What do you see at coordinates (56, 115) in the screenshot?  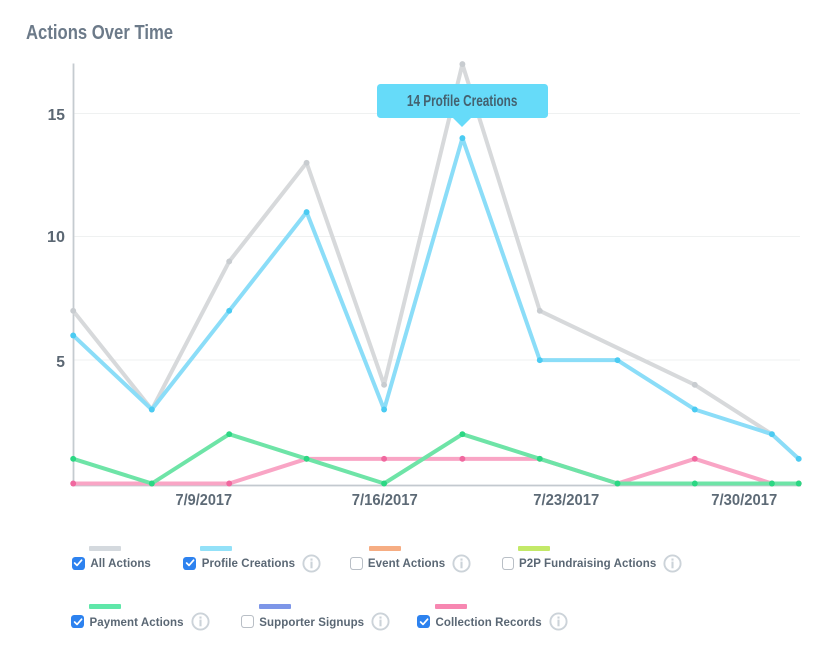 I see `svg-text: 15` at bounding box center [56, 115].